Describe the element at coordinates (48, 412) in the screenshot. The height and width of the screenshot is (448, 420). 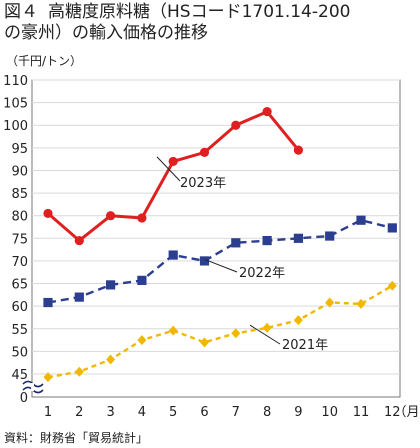
I see `x-tick-label: 1` at that location.